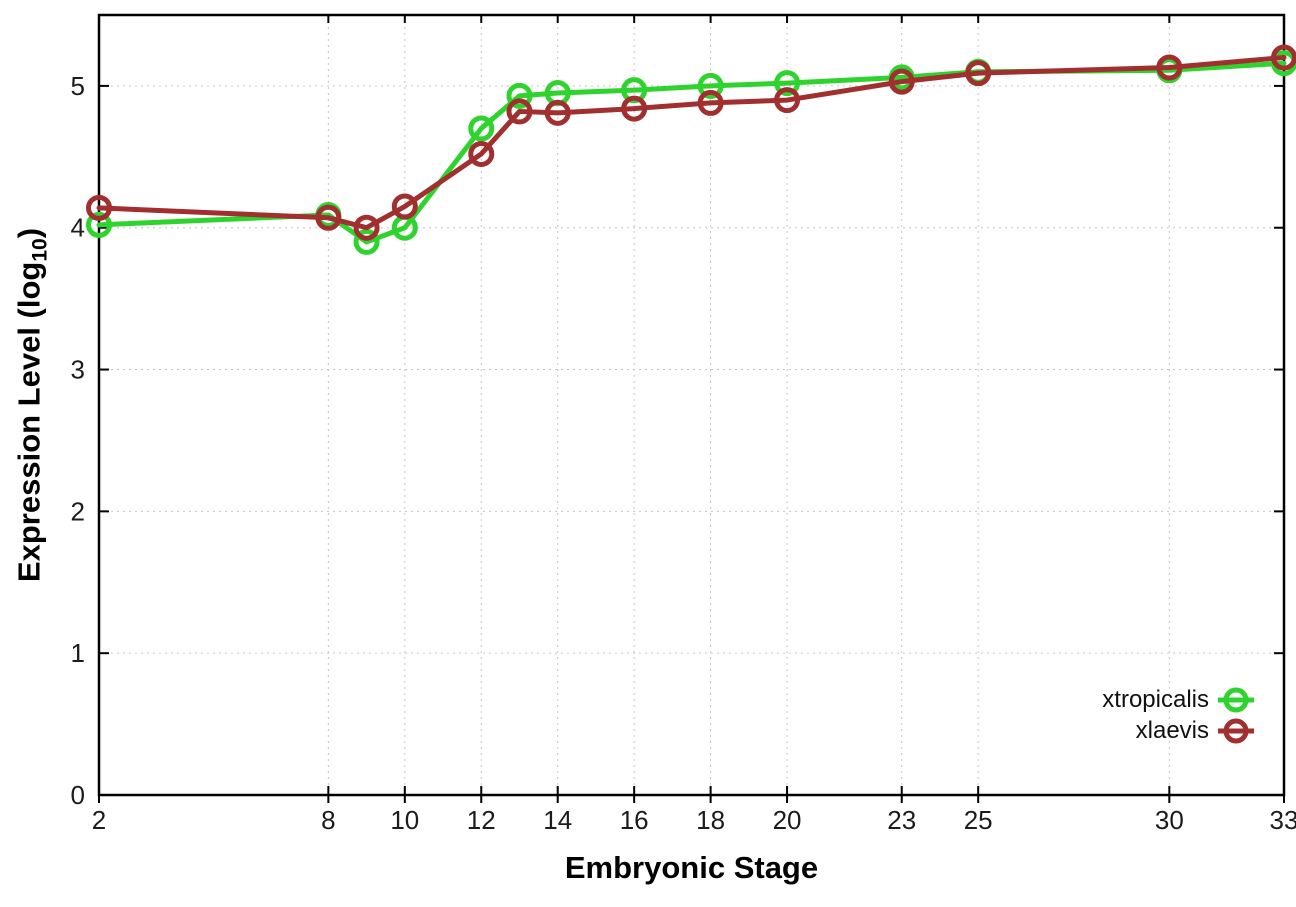  What do you see at coordinates (557, 820) in the screenshot?
I see `x-tick-label: 14` at bounding box center [557, 820].